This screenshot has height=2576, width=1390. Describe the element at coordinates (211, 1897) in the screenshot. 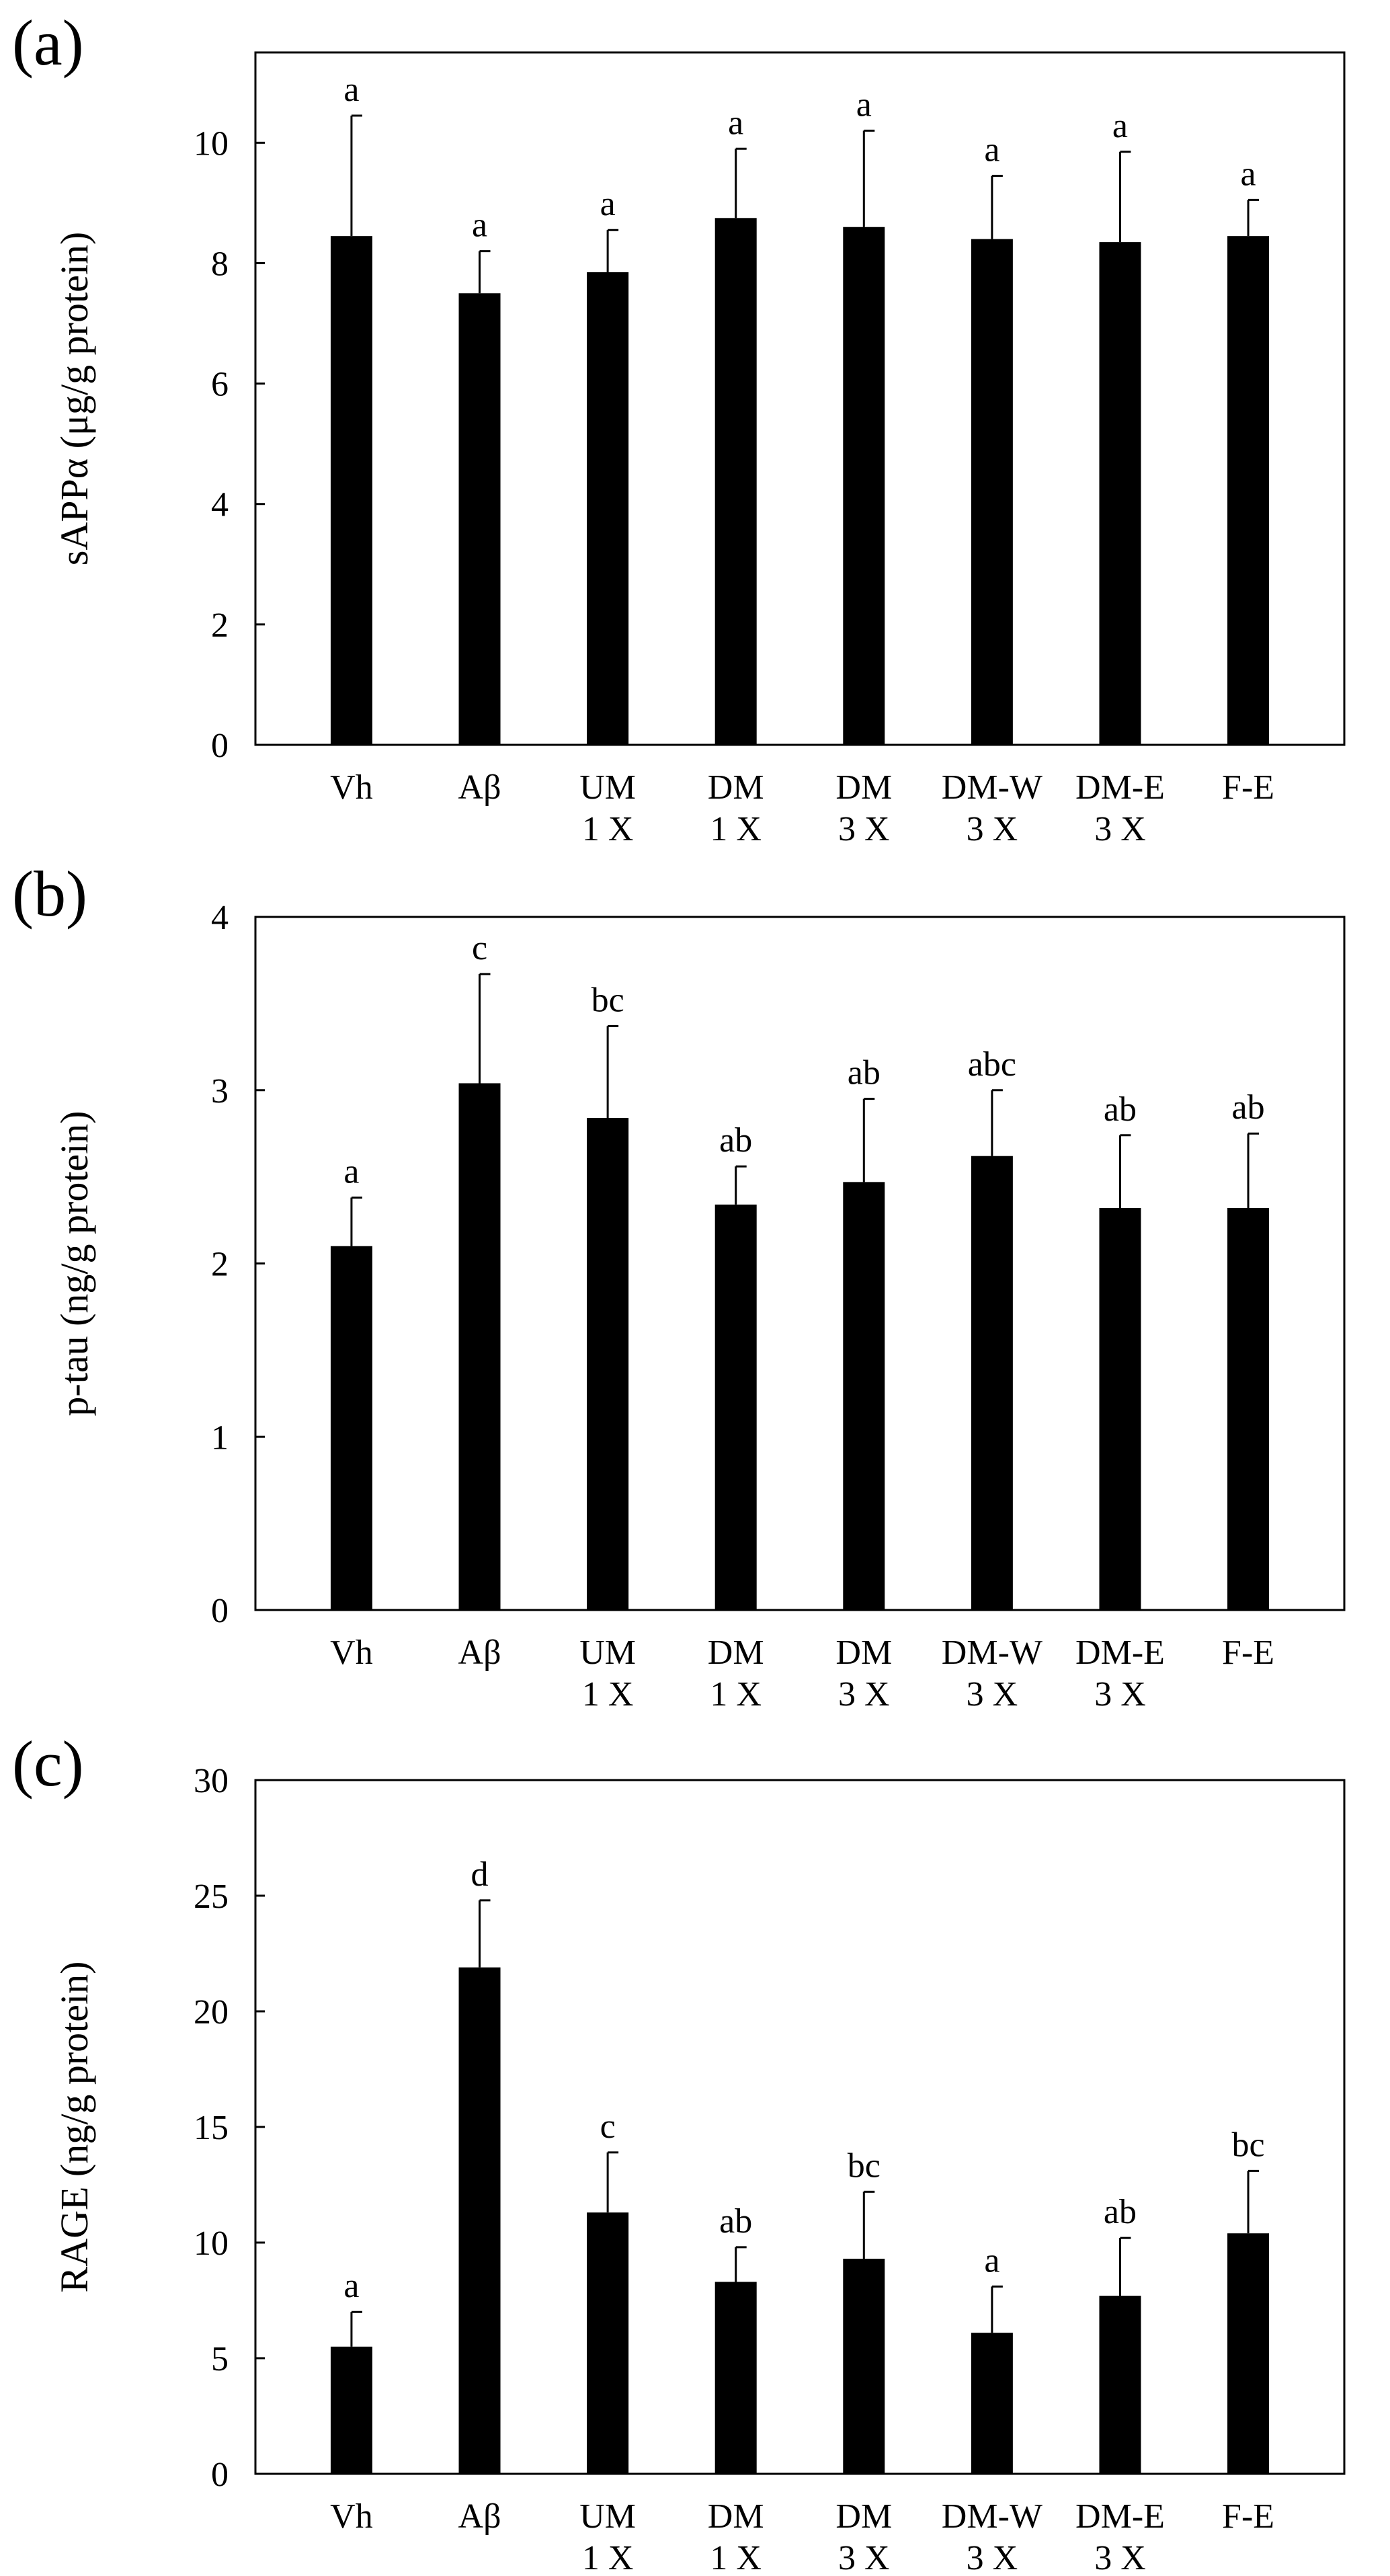

I see `y-tick-label: 25` at that location.